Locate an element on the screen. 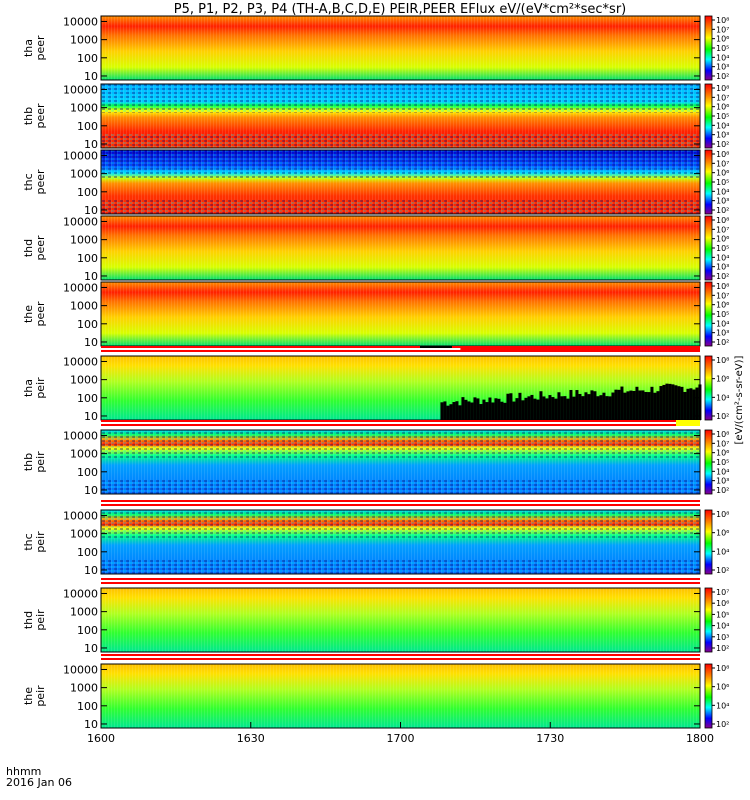 The height and width of the screenshot is (800, 750). time-axis-caption: hhmm 2016 Jan 06 is located at coordinates (39, 777).